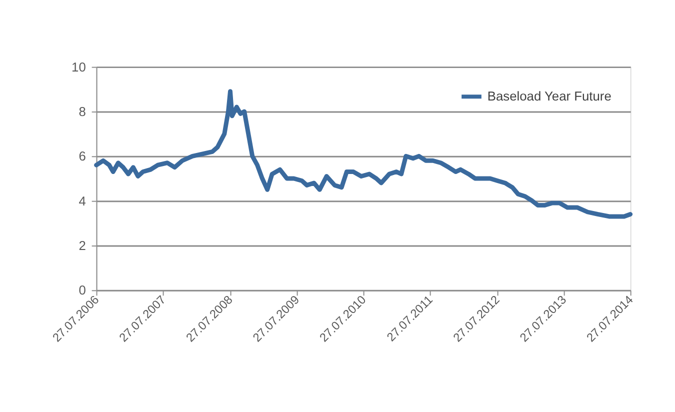  I want to click on y-tick-label: 0, so click(82, 290).